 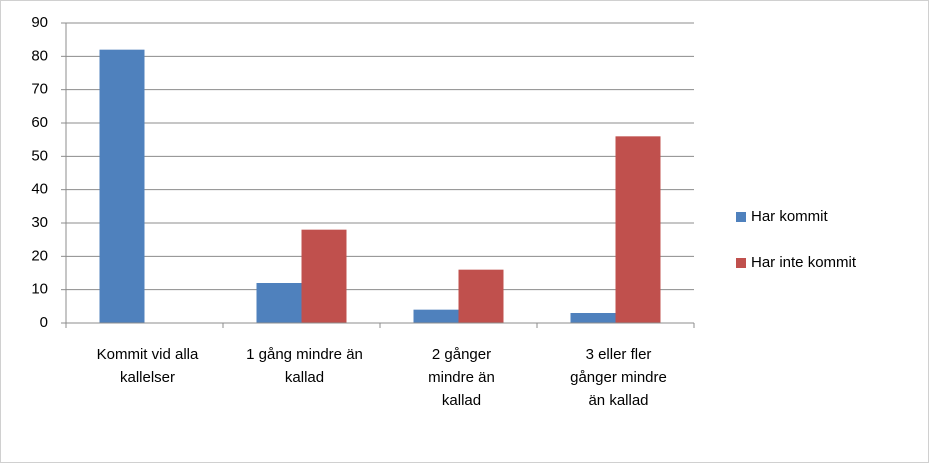 I want to click on y-tick-label: 90, so click(x=39, y=22).